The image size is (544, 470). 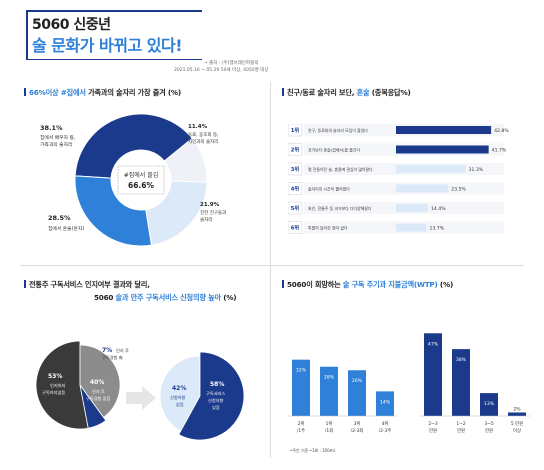 I want to click on aware-small-pct: 7%, so click(x=107, y=350).